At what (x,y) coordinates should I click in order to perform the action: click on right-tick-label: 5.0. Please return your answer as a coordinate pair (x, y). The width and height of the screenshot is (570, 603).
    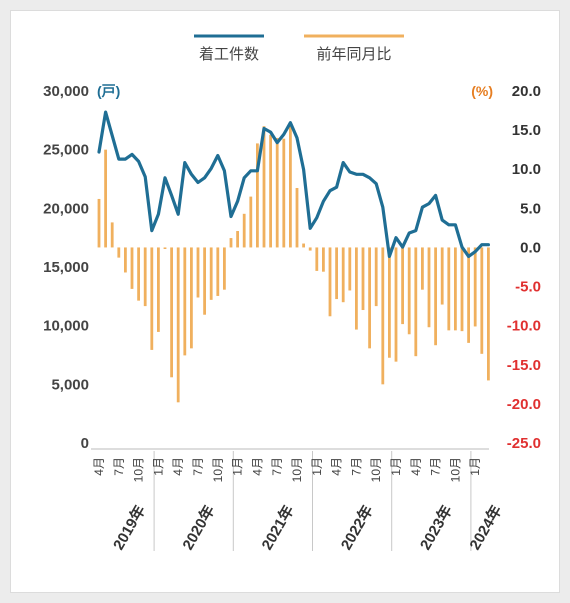
    Looking at the image, I should click on (530, 208).